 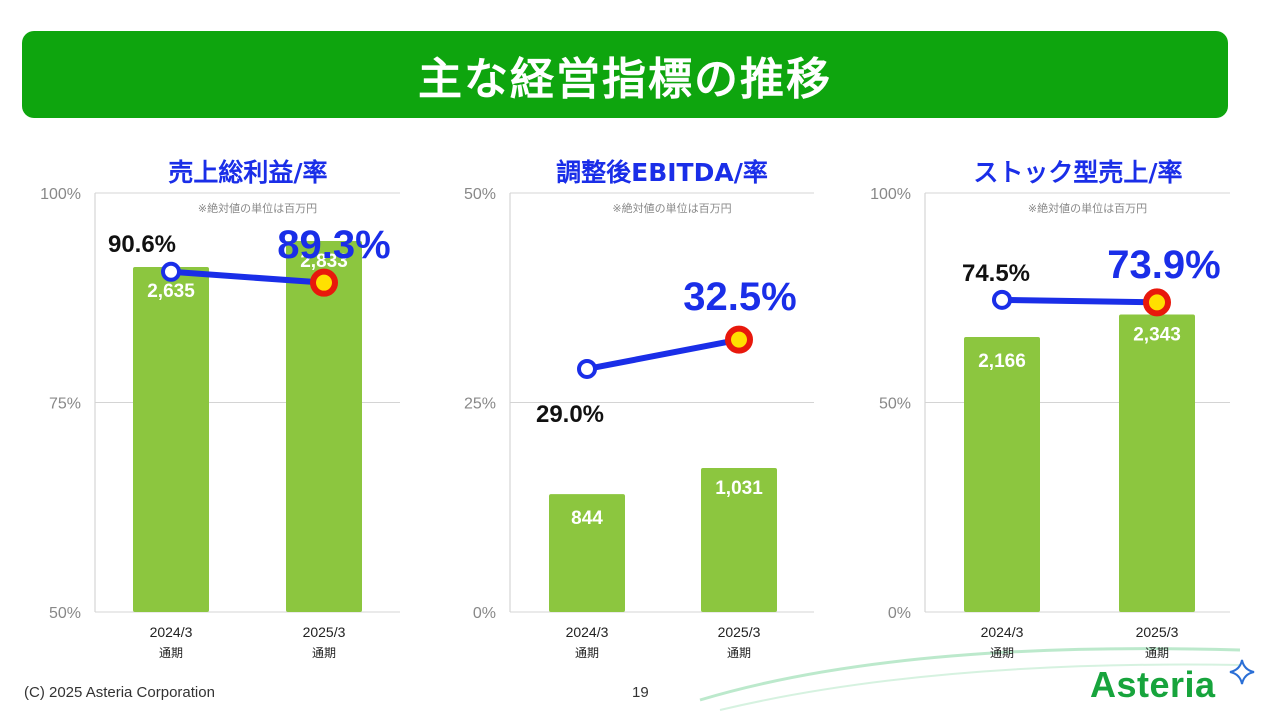 I want to click on rate-label-first: 74.5%, so click(x=996, y=273).